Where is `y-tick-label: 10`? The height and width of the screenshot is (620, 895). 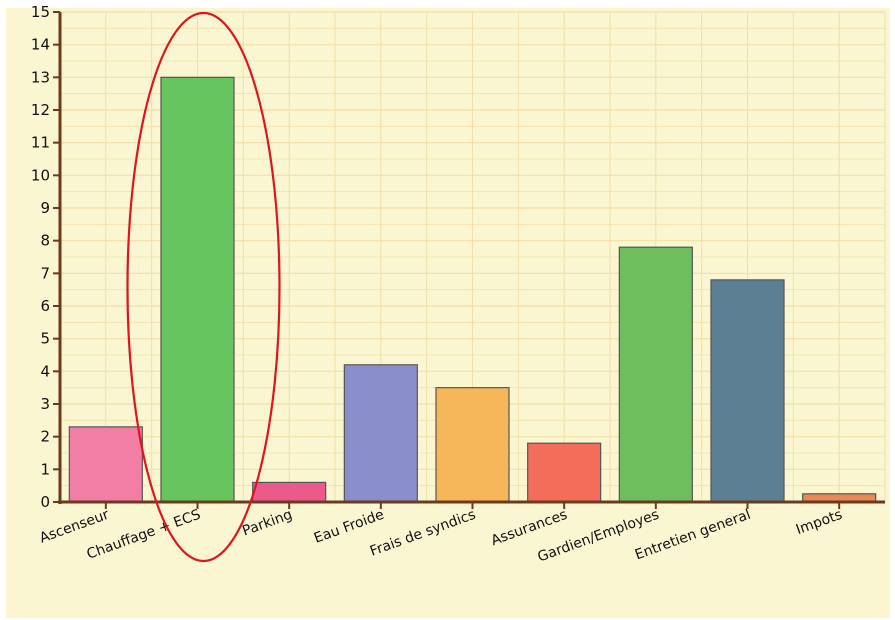 y-tick-label: 10 is located at coordinates (40, 175).